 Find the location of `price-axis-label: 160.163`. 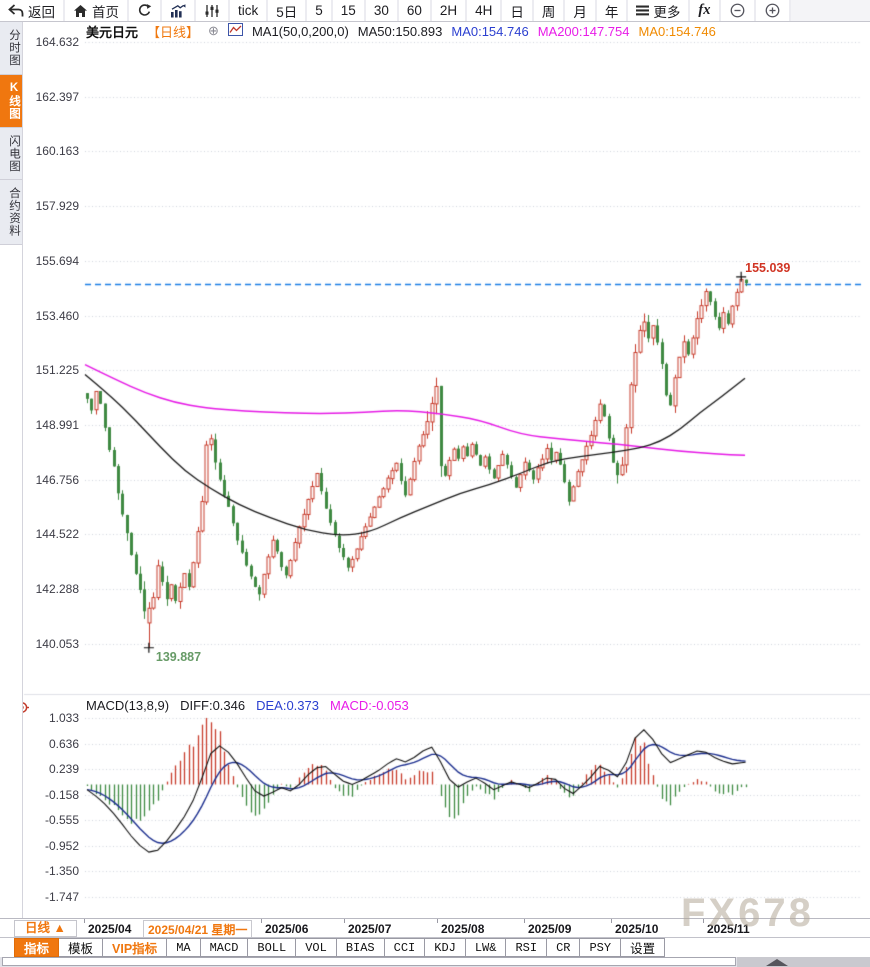

price-axis-label: 160.163 is located at coordinates (57, 151).